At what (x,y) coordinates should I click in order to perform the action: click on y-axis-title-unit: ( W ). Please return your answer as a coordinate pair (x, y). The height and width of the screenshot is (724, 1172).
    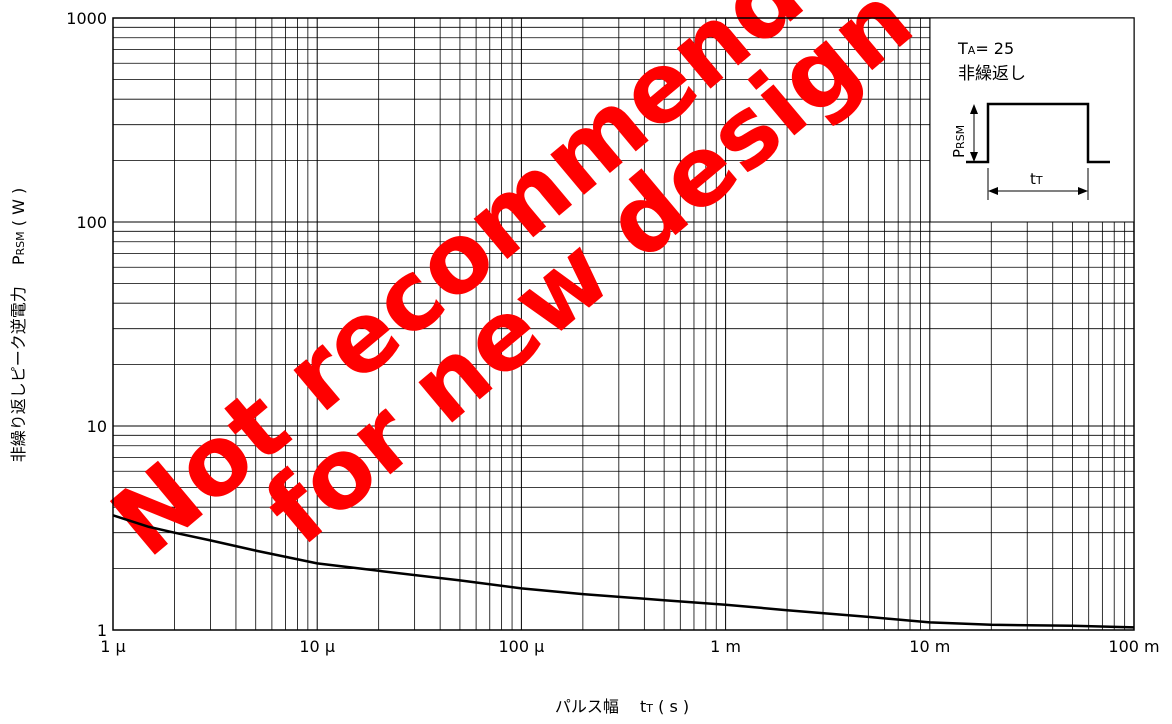
    Looking at the image, I should click on (18, 207).